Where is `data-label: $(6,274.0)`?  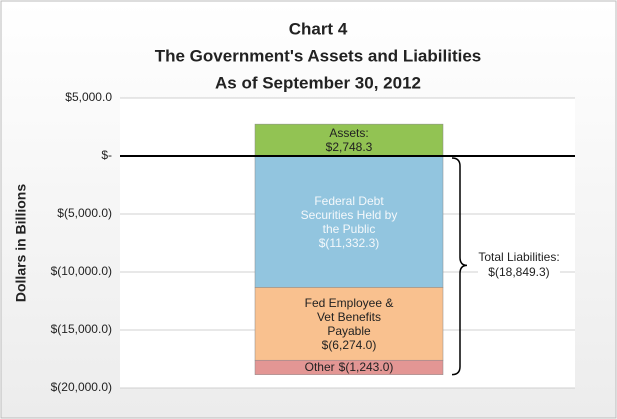
data-label: $(6,274.0) is located at coordinates (349, 344).